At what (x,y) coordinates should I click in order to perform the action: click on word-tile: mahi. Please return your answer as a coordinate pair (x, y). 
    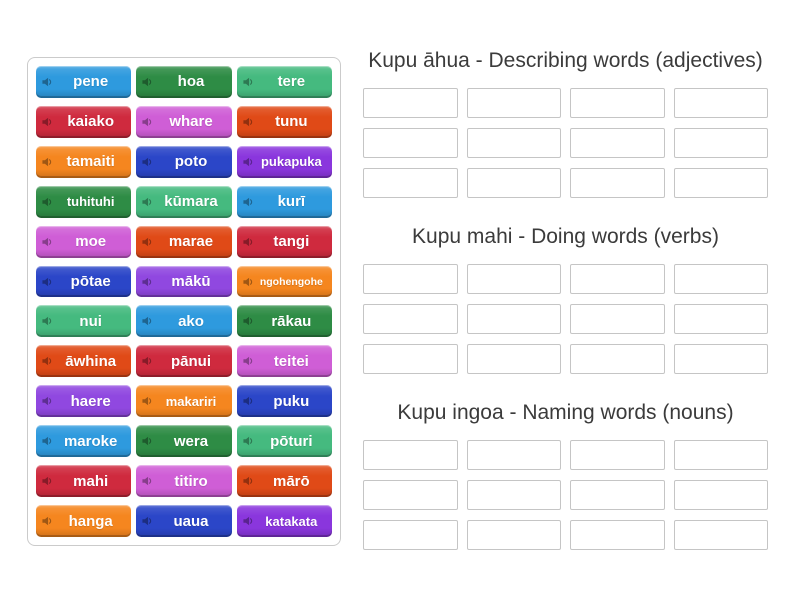
    Looking at the image, I should click on (84, 481).